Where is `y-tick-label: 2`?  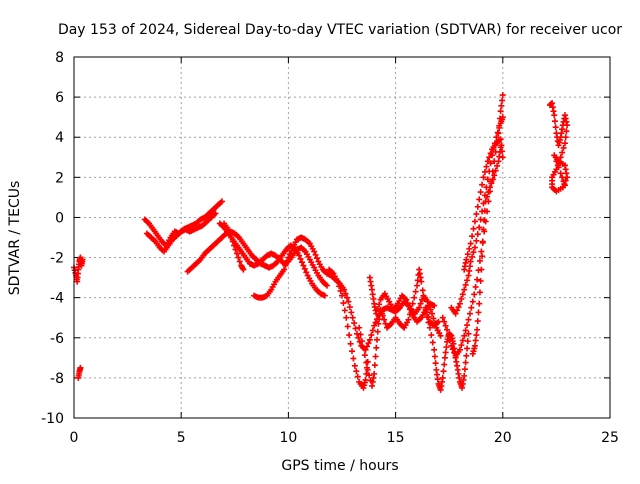 y-tick-label: 2 is located at coordinates (59, 178).